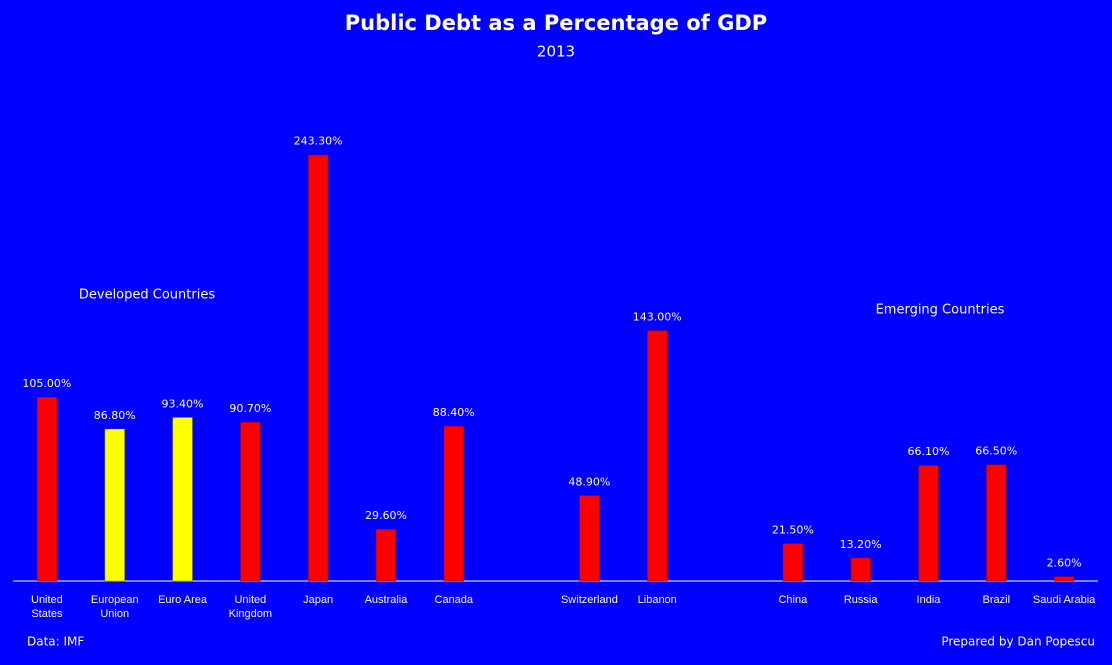 Image resolution: width=1112 pixels, height=665 pixels. Describe the element at coordinates (940, 310) in the screenshot. I see `annotation: Emerging Countries` at that location.